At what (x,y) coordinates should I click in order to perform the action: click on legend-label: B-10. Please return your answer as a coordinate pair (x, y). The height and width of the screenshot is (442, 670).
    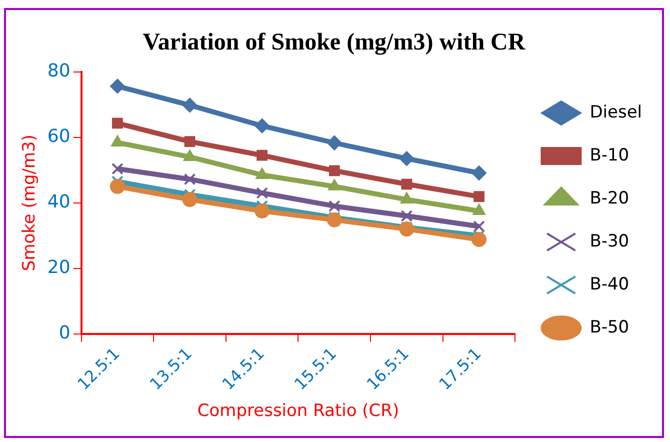
    Looking at the image, I should click on (610, 155).